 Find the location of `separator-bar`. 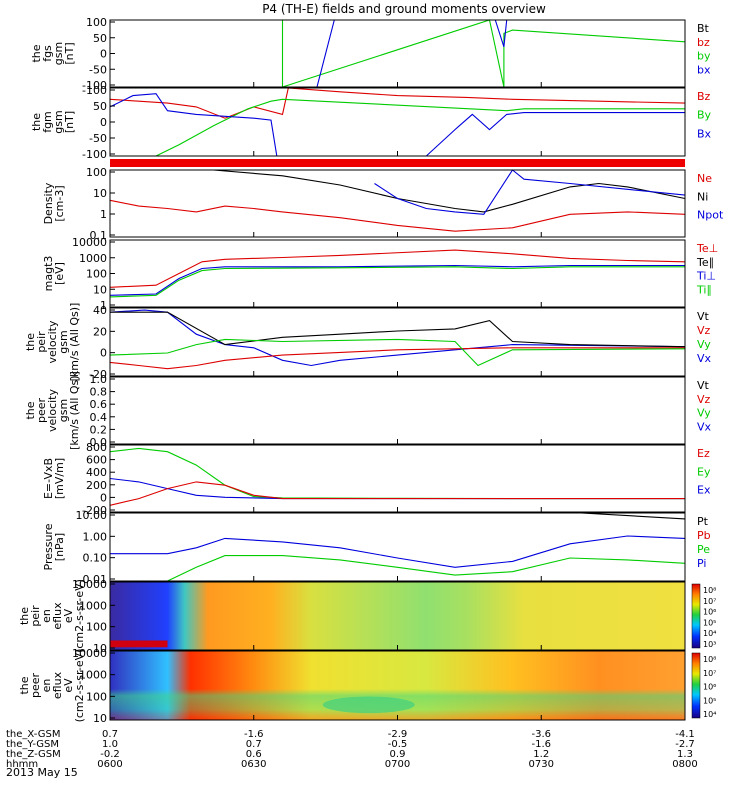

separator-bar is located at coordinates (397, 163).